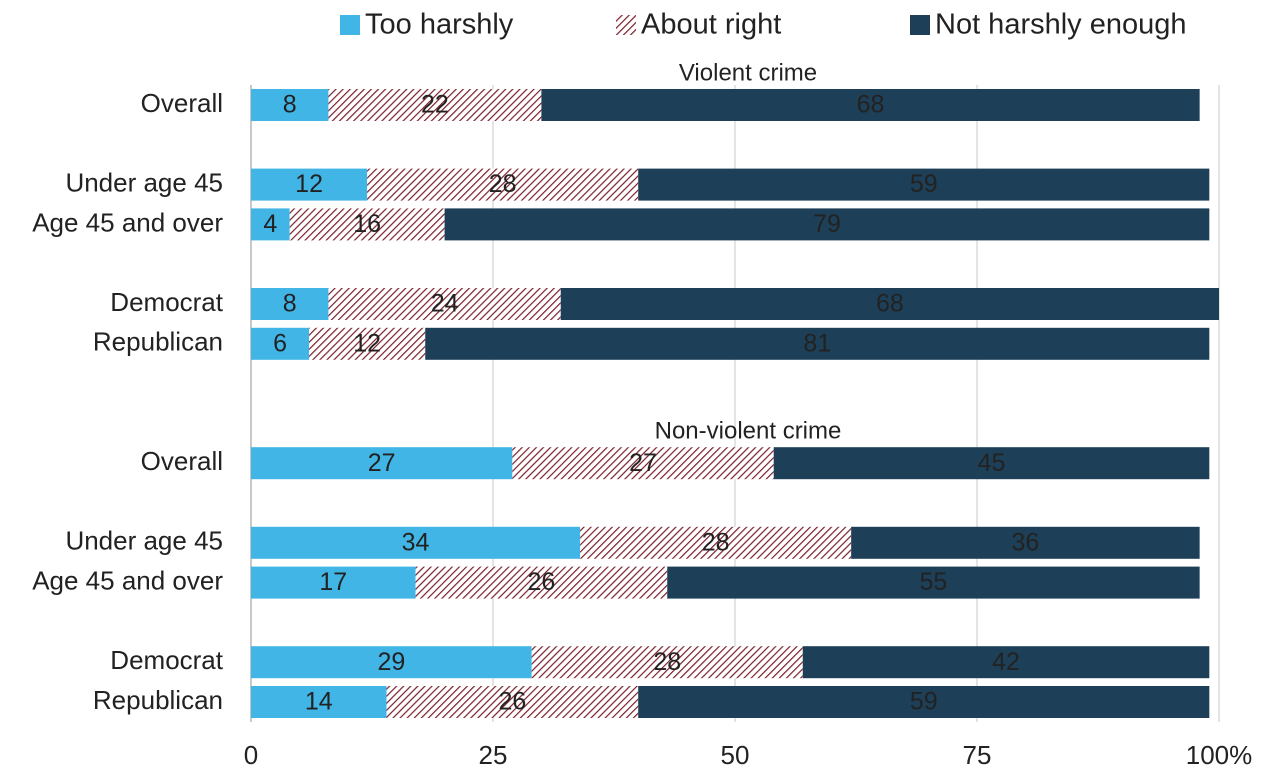 The height and width of the screenshot is (775, 1282). I want to click on group-label: Non-violent crime, so click(748, 431).